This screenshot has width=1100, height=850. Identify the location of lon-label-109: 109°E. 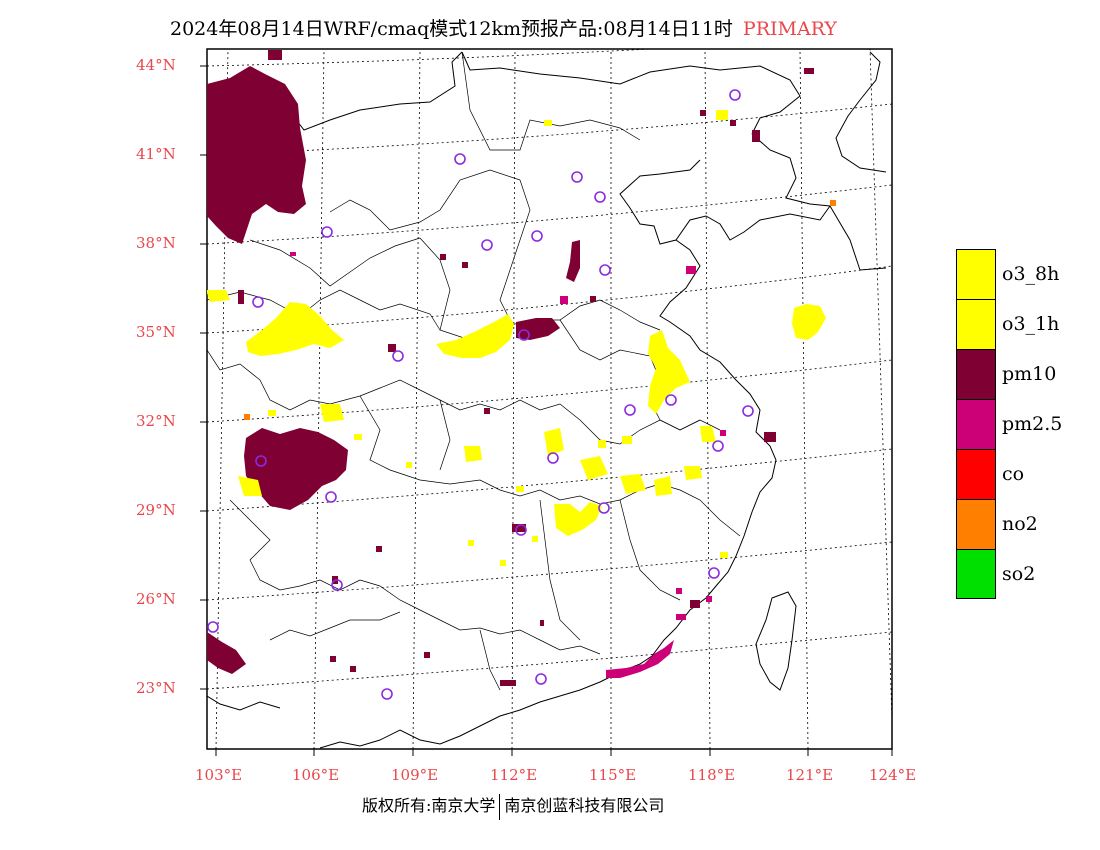
(415, 775).